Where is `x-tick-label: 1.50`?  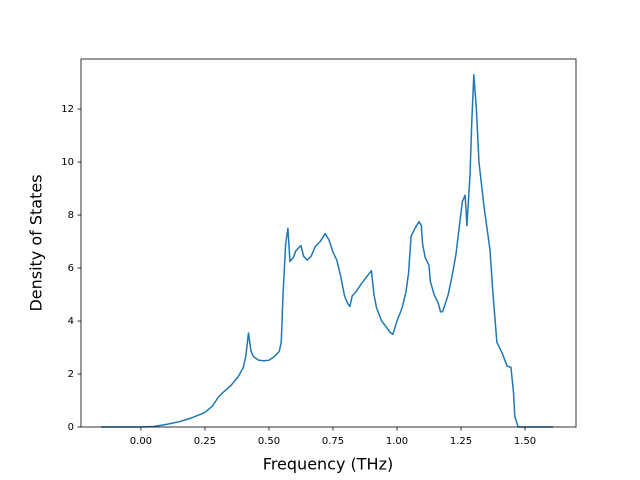 x-tick-label: 1.50 is located at coordinates (525, 441).